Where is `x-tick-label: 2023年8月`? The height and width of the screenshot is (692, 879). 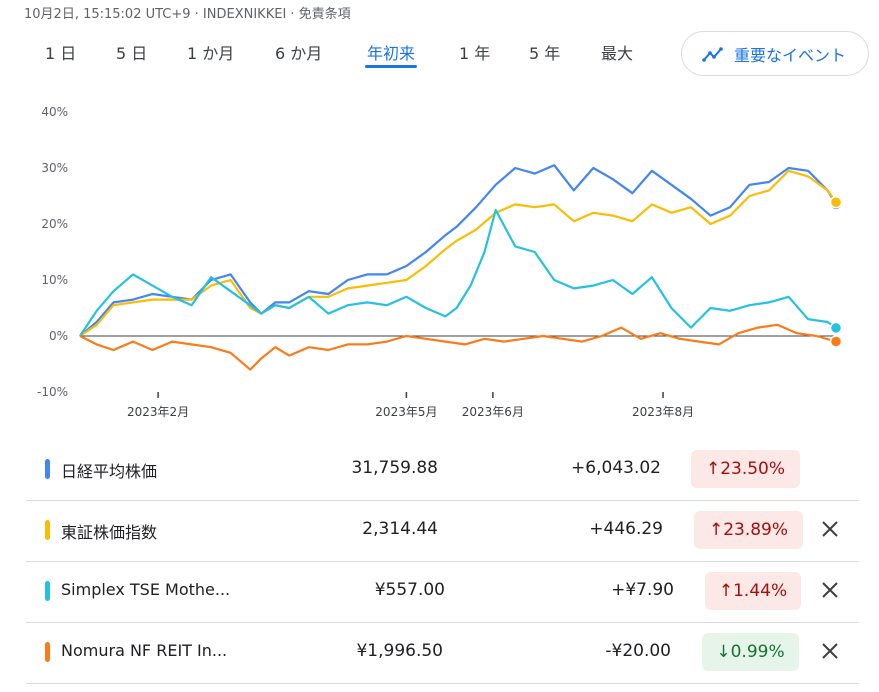 x-tick-label: 2023年8月 is located at coordinates (663, 412).